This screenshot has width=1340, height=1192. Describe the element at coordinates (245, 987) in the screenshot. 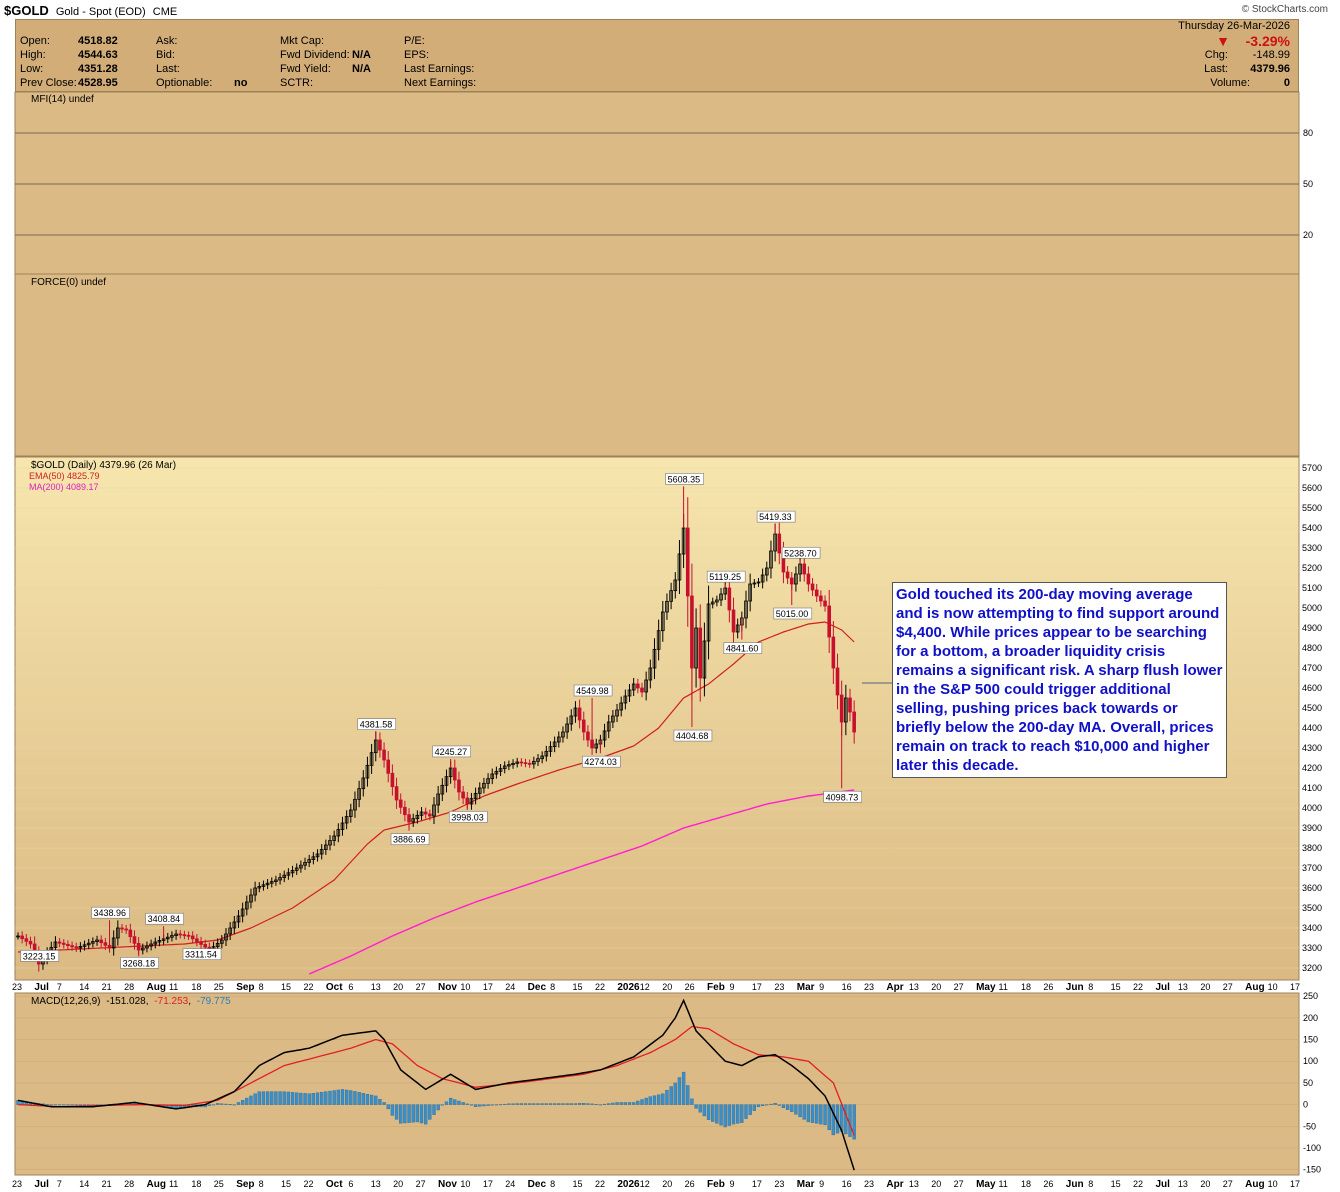

I see `x-tick-label: Sep` at that location.